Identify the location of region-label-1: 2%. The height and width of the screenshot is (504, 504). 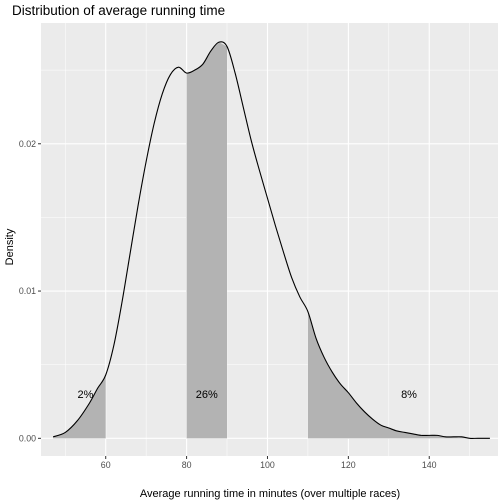
(86, 395).